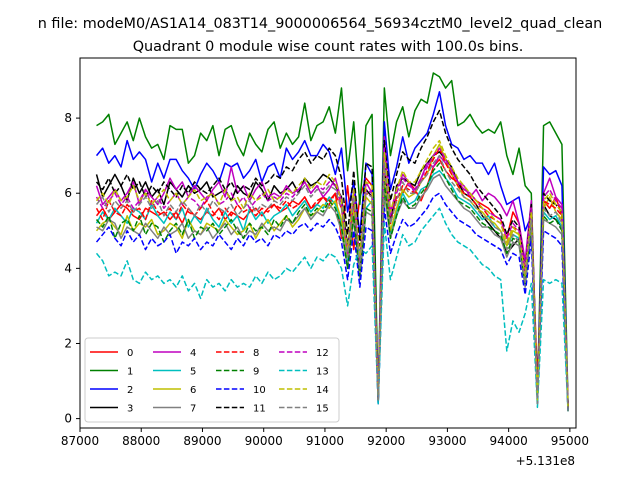 Image resolution: width=640 pixels, height=480 pixels. Describe the element at coordinates (264, 441) in the screenshot. I see `x-tick-label: 90000` at that location.